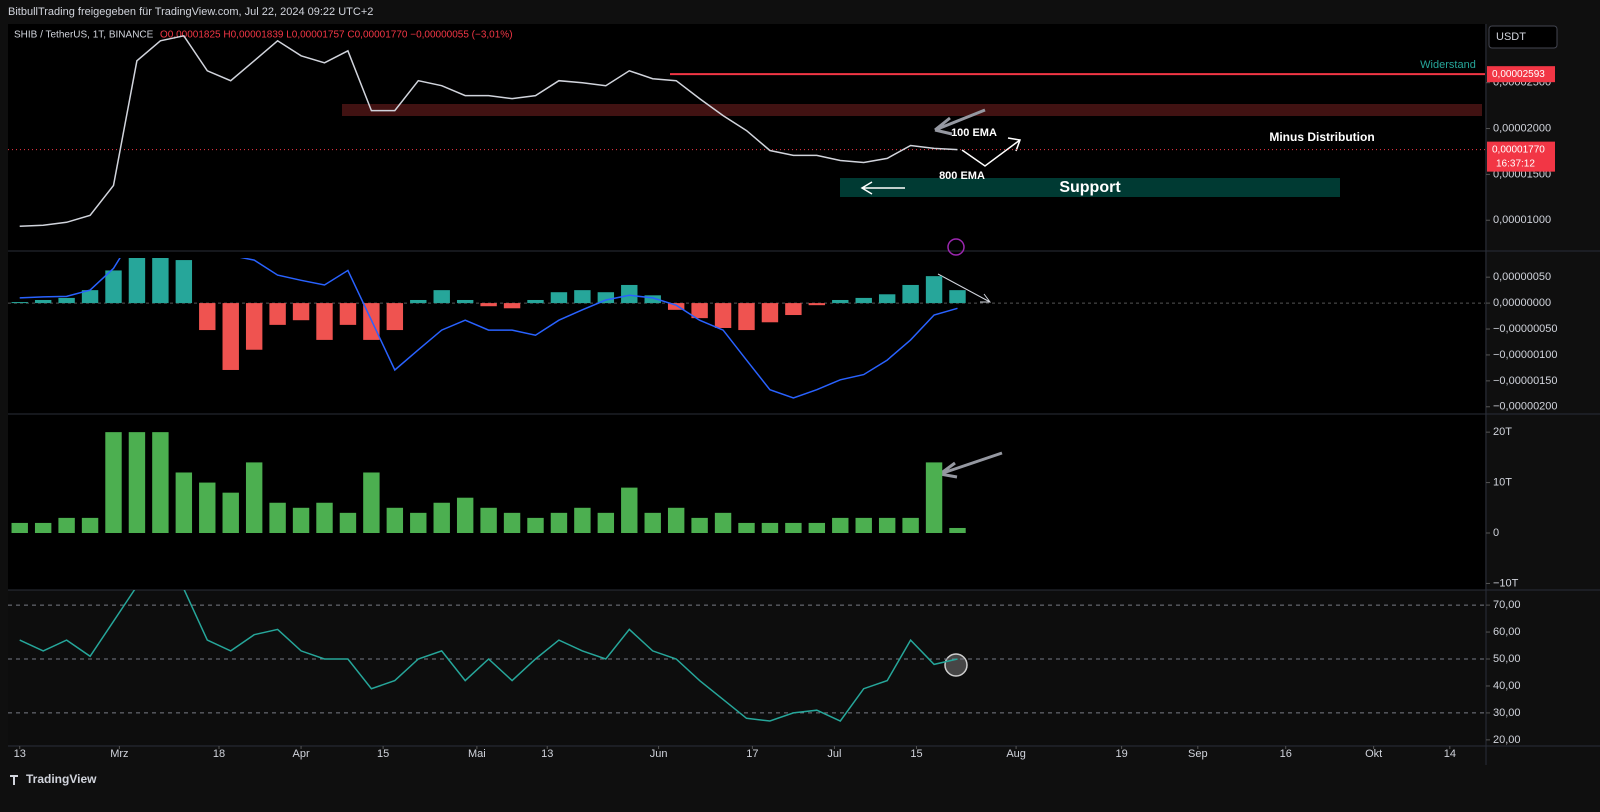 The height and width of the screenshot is (812, 1600). Describe the element at coordinates (1525, 407) in the screenshot. I see `y-tick-label: −0,00000200` at that location.